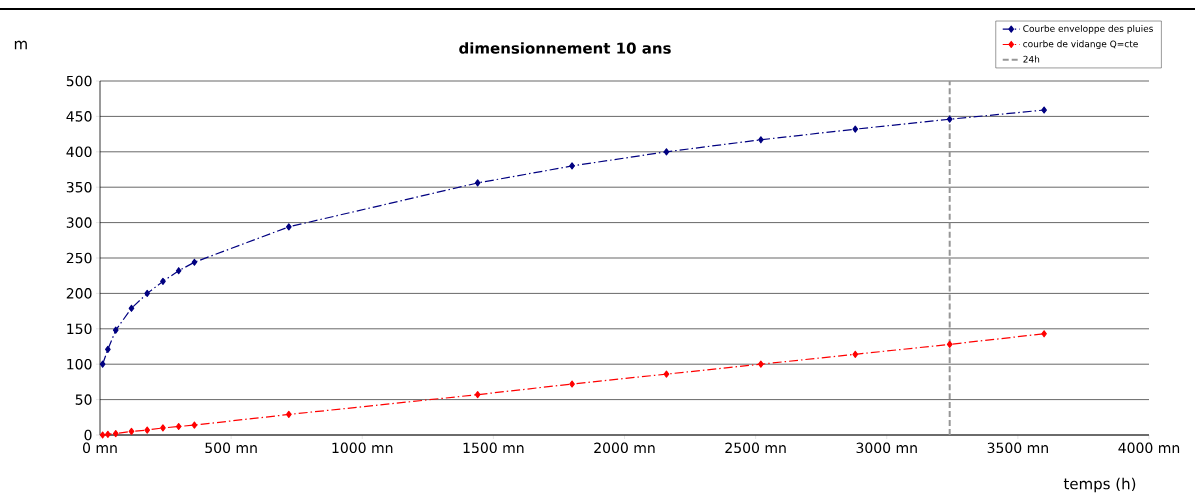 Image resolution: width=1195 pixels, height=499 pixels. I want to click on x-axis-title: temps (h), so click(1099, 485).